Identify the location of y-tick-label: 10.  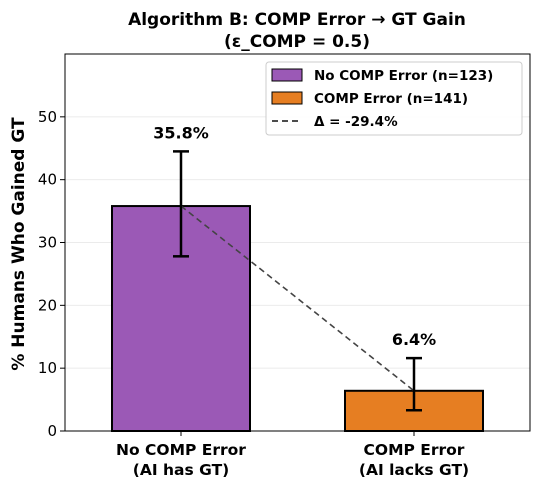
(47, 368).